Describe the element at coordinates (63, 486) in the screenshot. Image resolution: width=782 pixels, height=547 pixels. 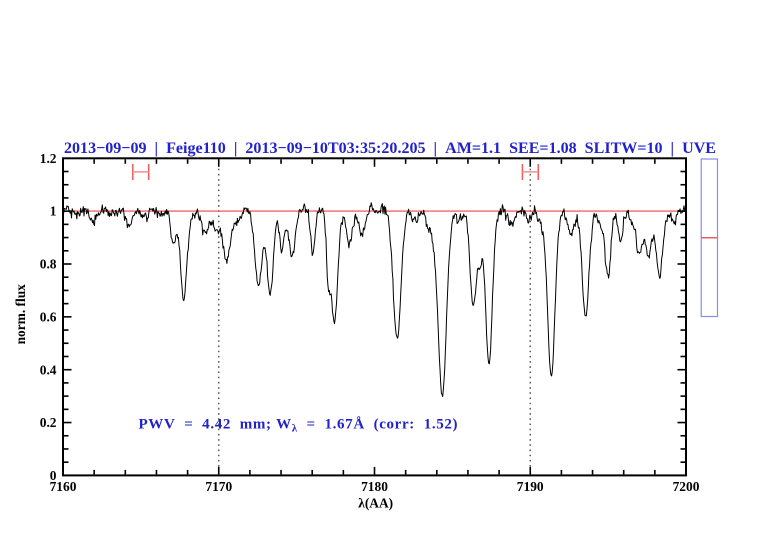
I see `svg-text: 7160` at that location.